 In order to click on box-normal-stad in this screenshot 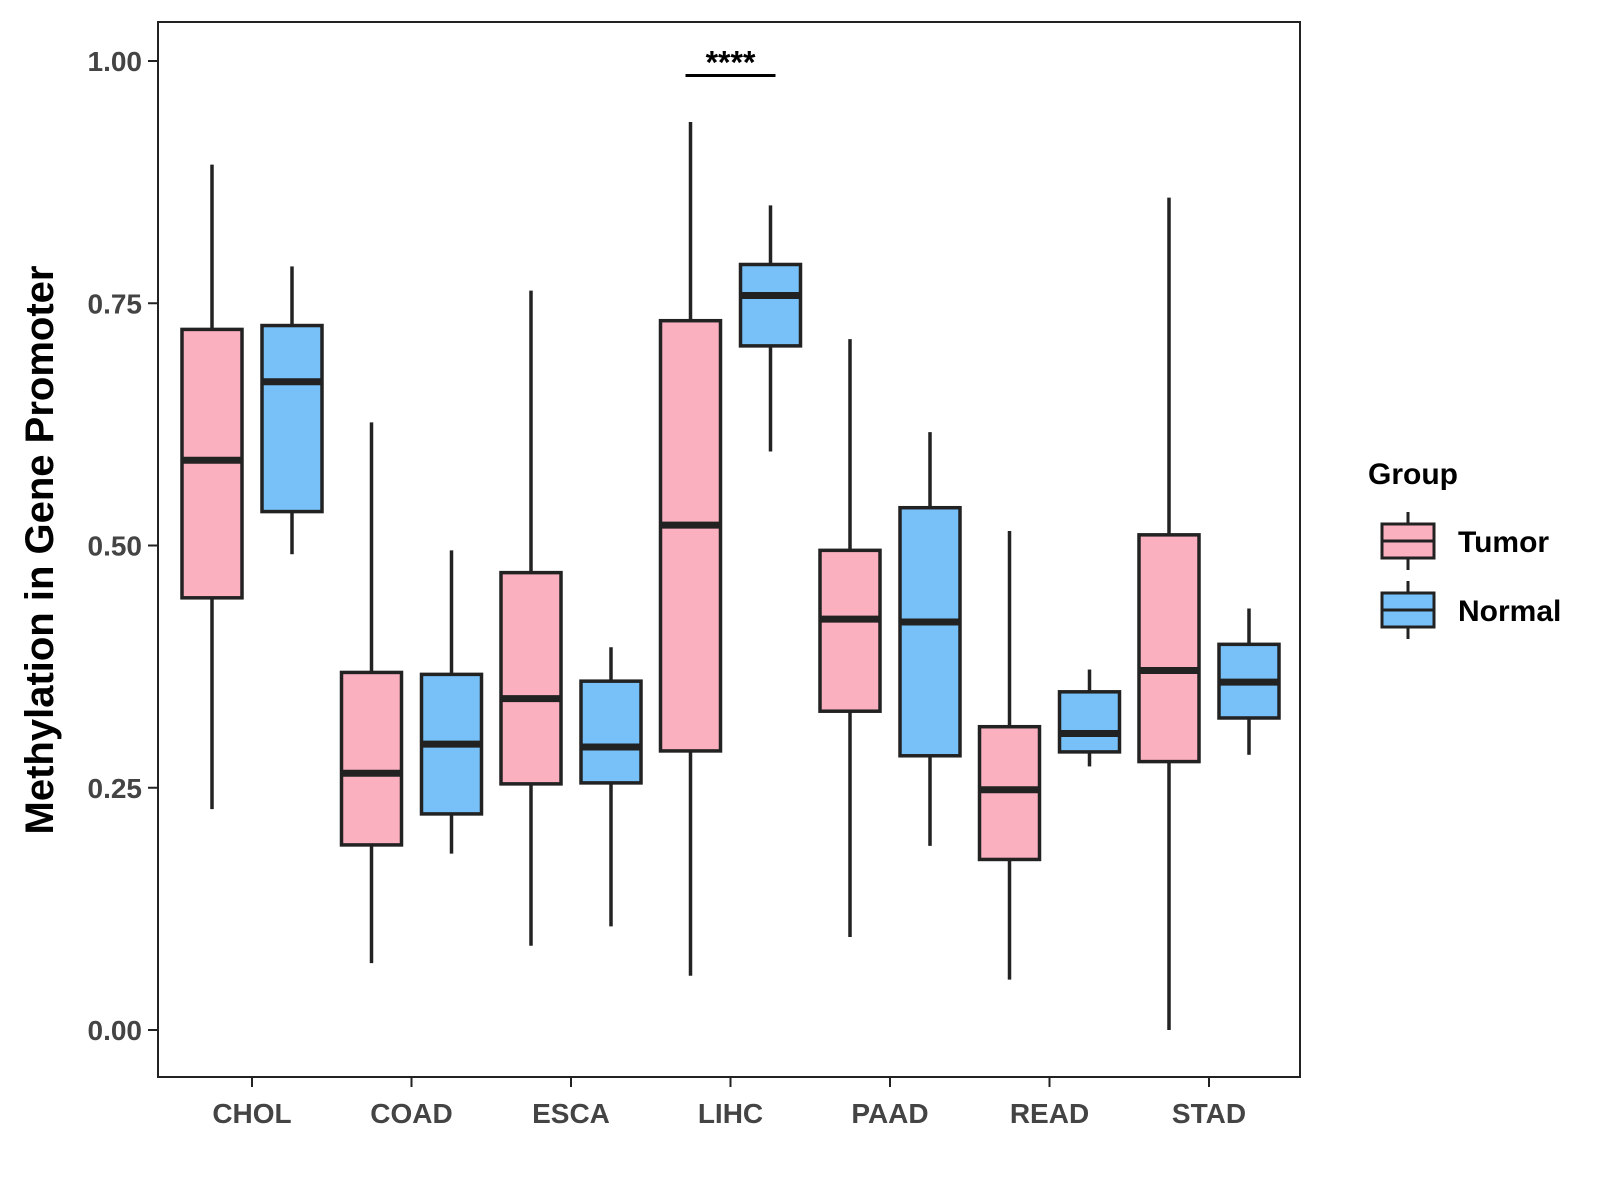, I will do `click(1249, 681)`.